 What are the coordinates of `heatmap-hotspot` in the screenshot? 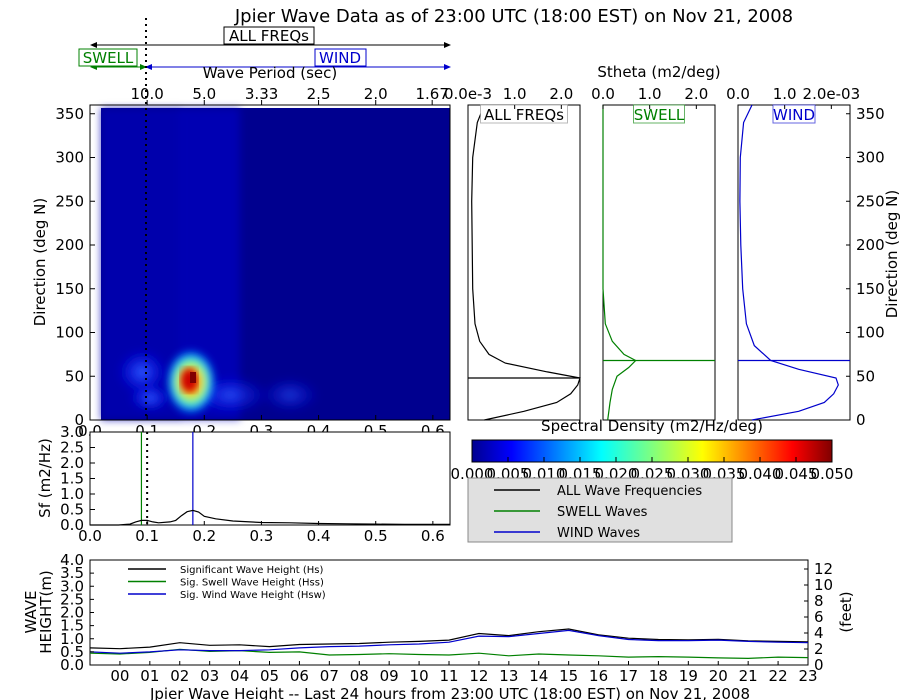 It's located at (191, 382).